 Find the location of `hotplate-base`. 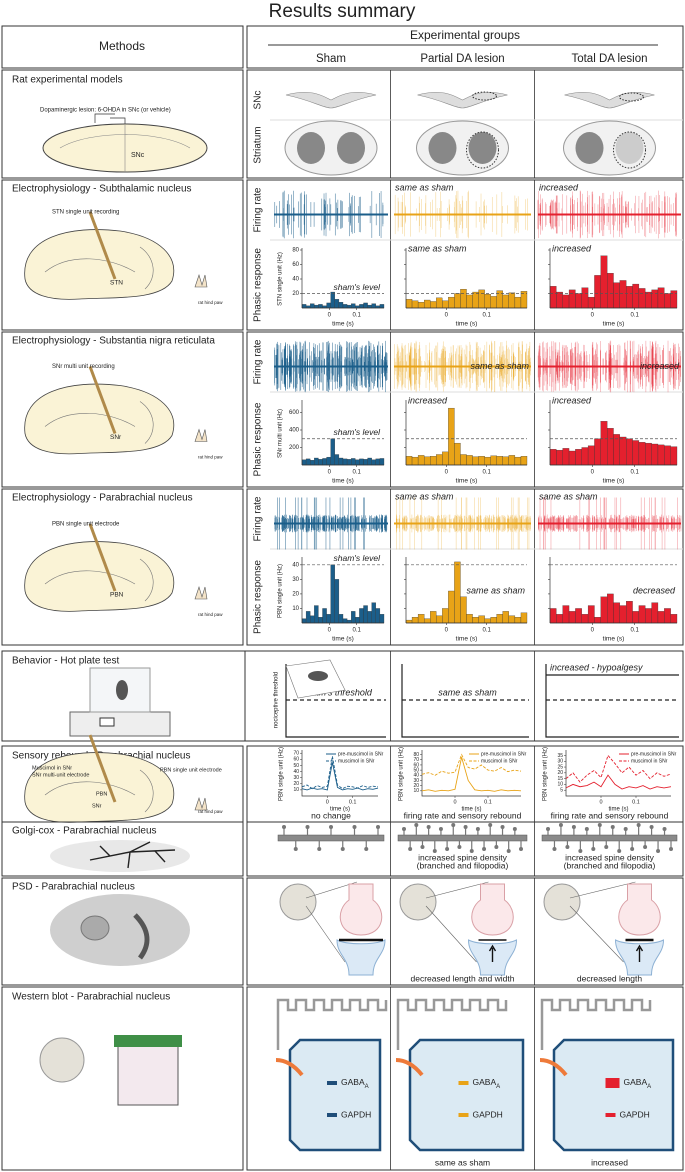

hotplate-base is located at coordinates (120, 724).